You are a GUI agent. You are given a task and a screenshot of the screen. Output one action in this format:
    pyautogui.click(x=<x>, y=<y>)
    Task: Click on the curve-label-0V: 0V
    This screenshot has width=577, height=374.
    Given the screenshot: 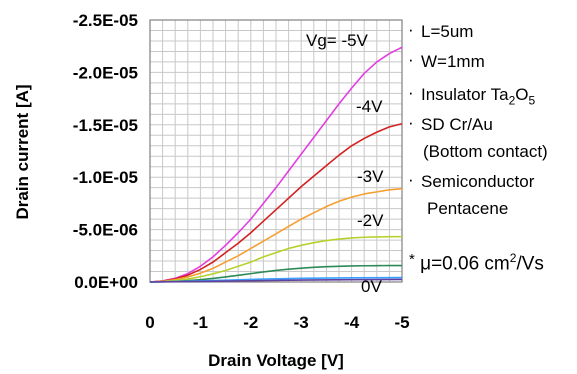 What is the action you would take?
    pyautogui.click(x=371, y=286)
    